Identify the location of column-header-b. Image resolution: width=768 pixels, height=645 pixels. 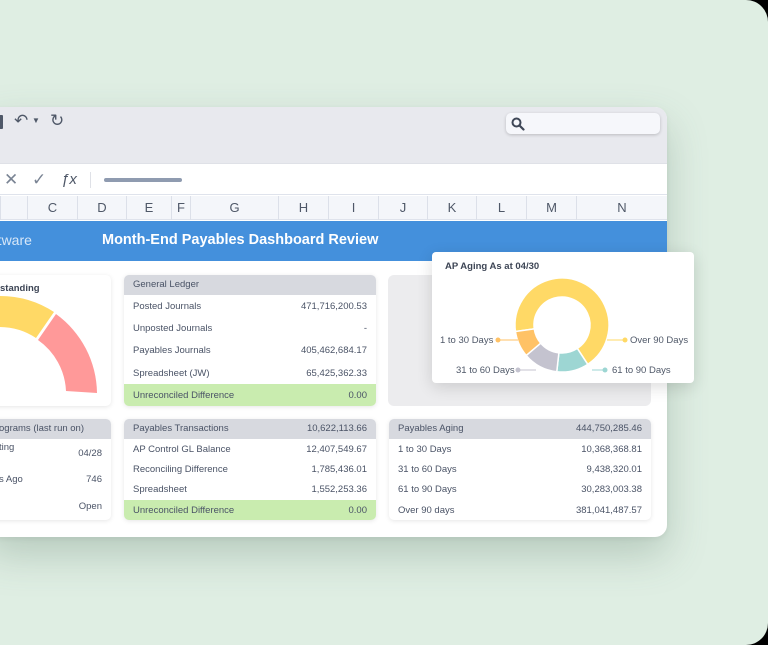
(13, 208).